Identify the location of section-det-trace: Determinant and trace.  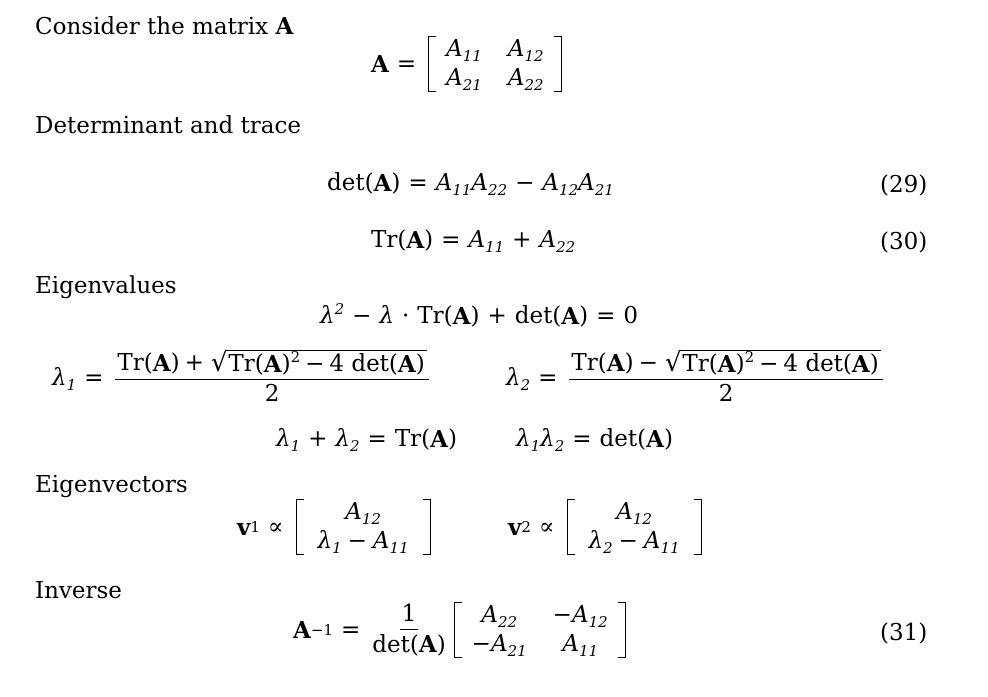
(168, 126).